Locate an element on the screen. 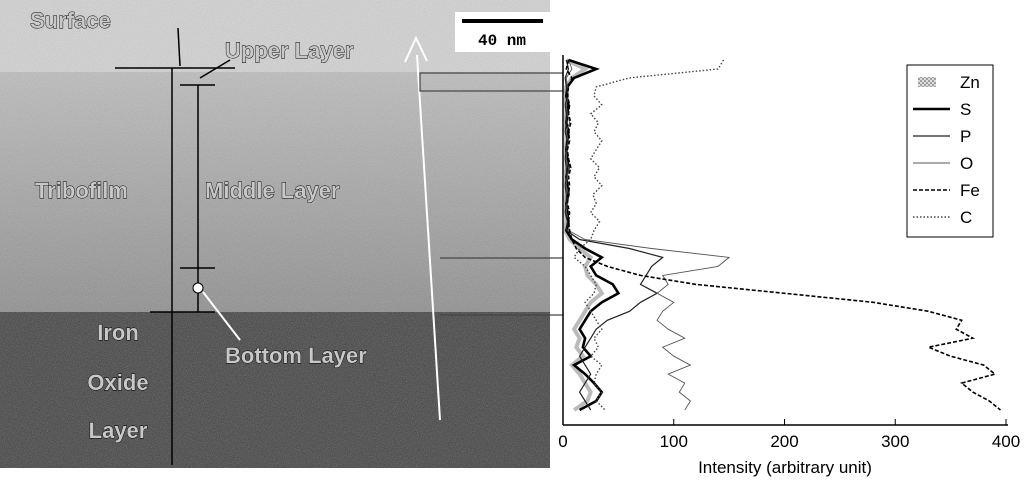 The height and width of the screenshot is (484, 1029). legend-label: O is located at coordinates (966, 163).